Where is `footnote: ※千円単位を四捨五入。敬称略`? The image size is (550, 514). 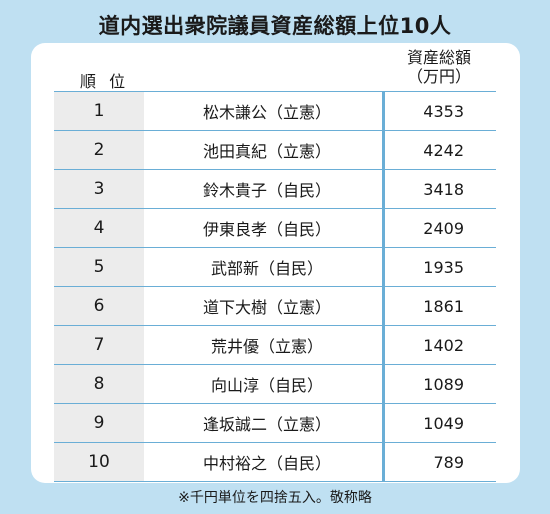
footnote: ※千円単位を四捨五入。敬称略 is located at coordinates (275, 498).